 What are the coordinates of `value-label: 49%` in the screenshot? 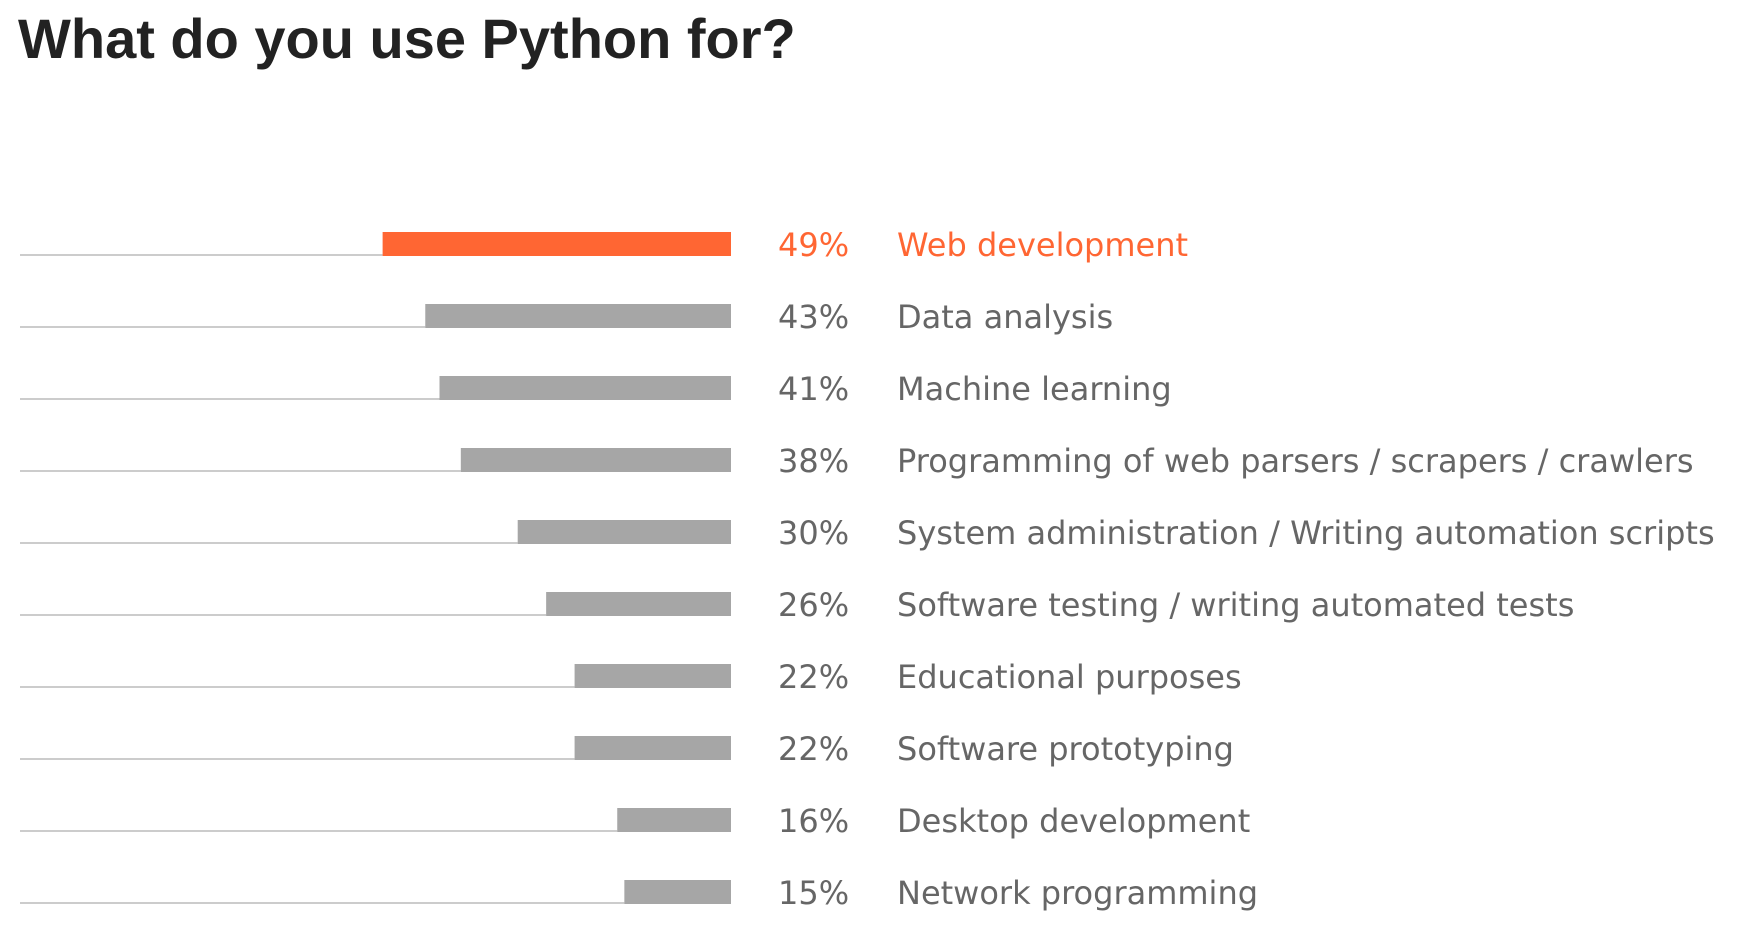 It's located at (813, 245).